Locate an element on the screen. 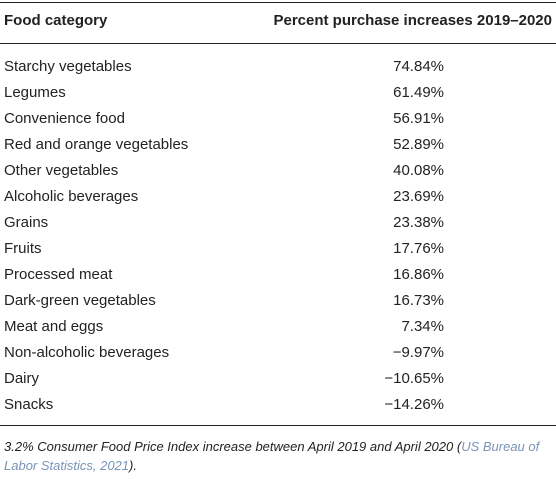  food-category-cell: Convenience food is located at coordinates (64, 118).